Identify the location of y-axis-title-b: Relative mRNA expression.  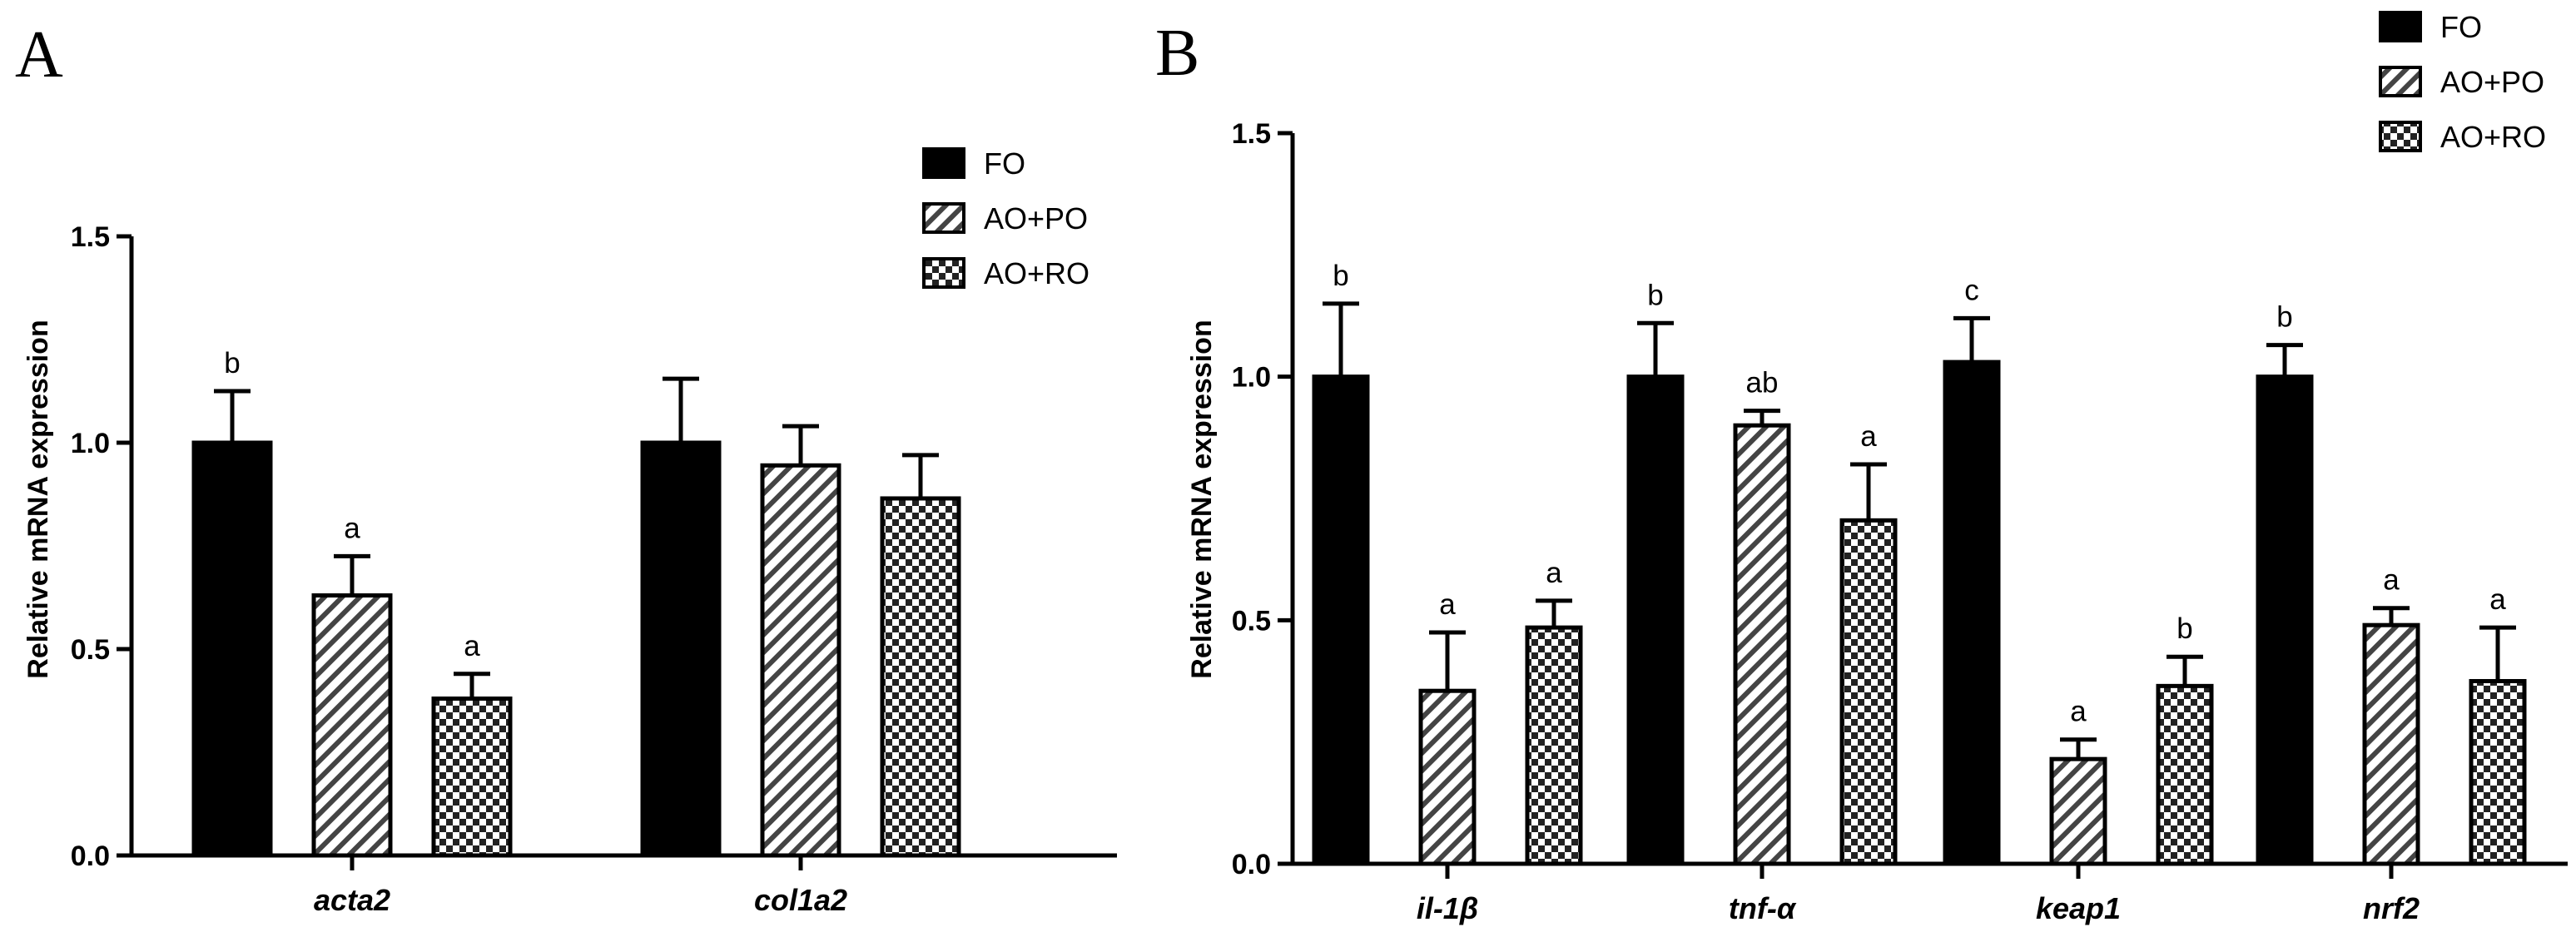
(1202, 499).